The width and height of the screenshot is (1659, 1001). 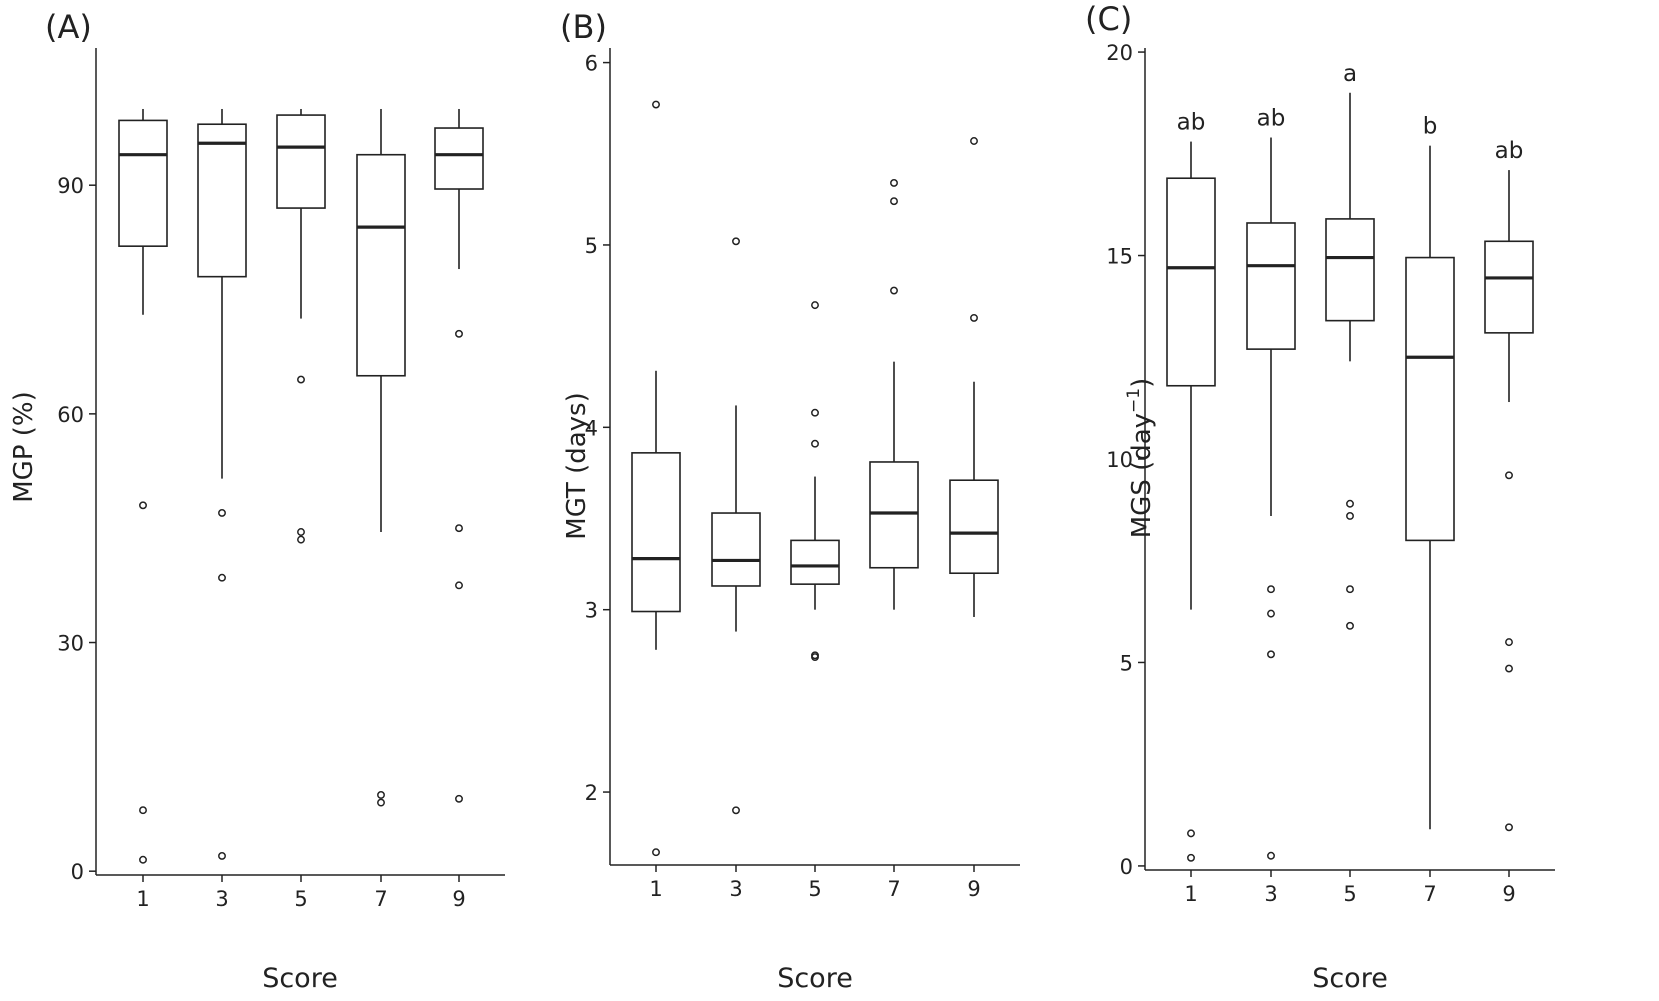 I want to click on y-tick-label: 90, so click(x=70, y=186).